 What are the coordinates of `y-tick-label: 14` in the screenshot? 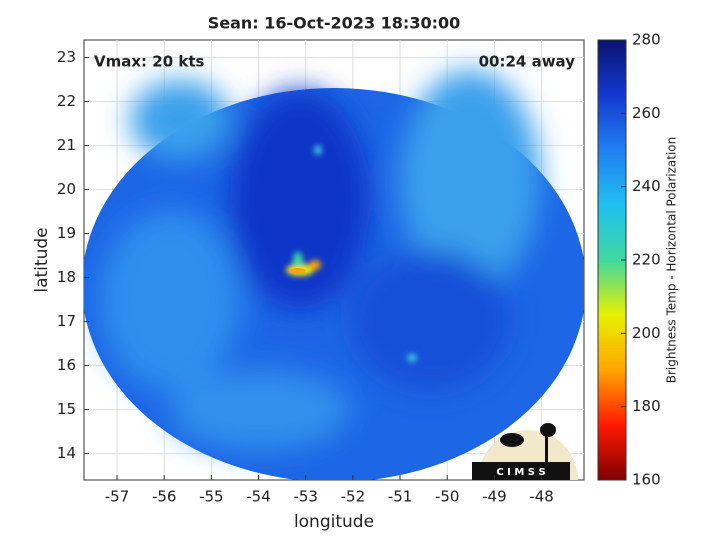 It's located at (66, 453).